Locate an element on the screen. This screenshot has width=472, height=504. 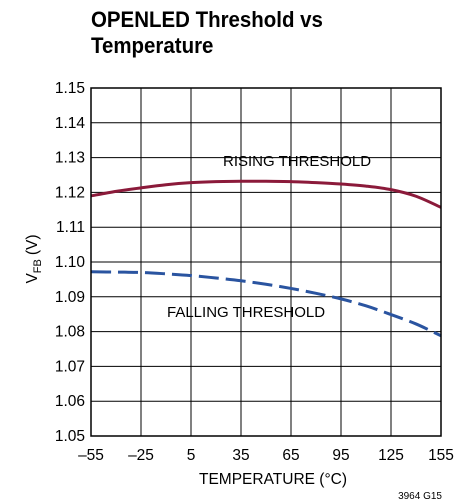
falling-threshold-line is located at coordinates (266, 304).